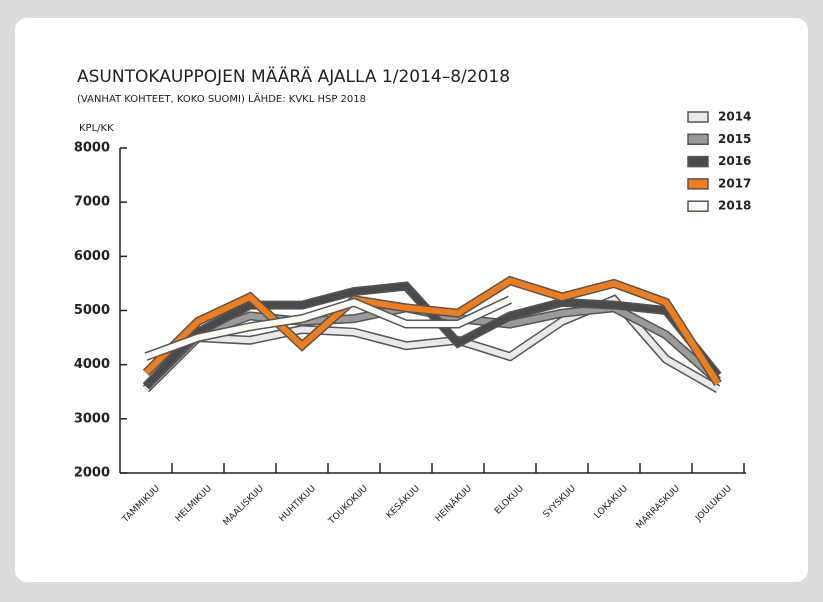  What do you see at coordinates (92, 256) in the screenshot?
I see `y-tick-label: 6000` at bounding box center [92, 256].